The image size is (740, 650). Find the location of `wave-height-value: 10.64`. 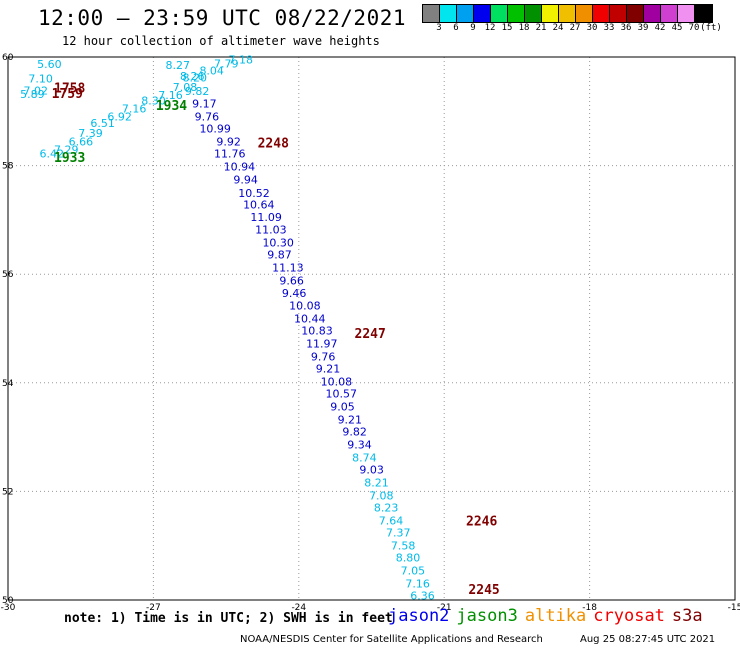

wave-height-value: 10.64 is located at coordinates (259, 205).